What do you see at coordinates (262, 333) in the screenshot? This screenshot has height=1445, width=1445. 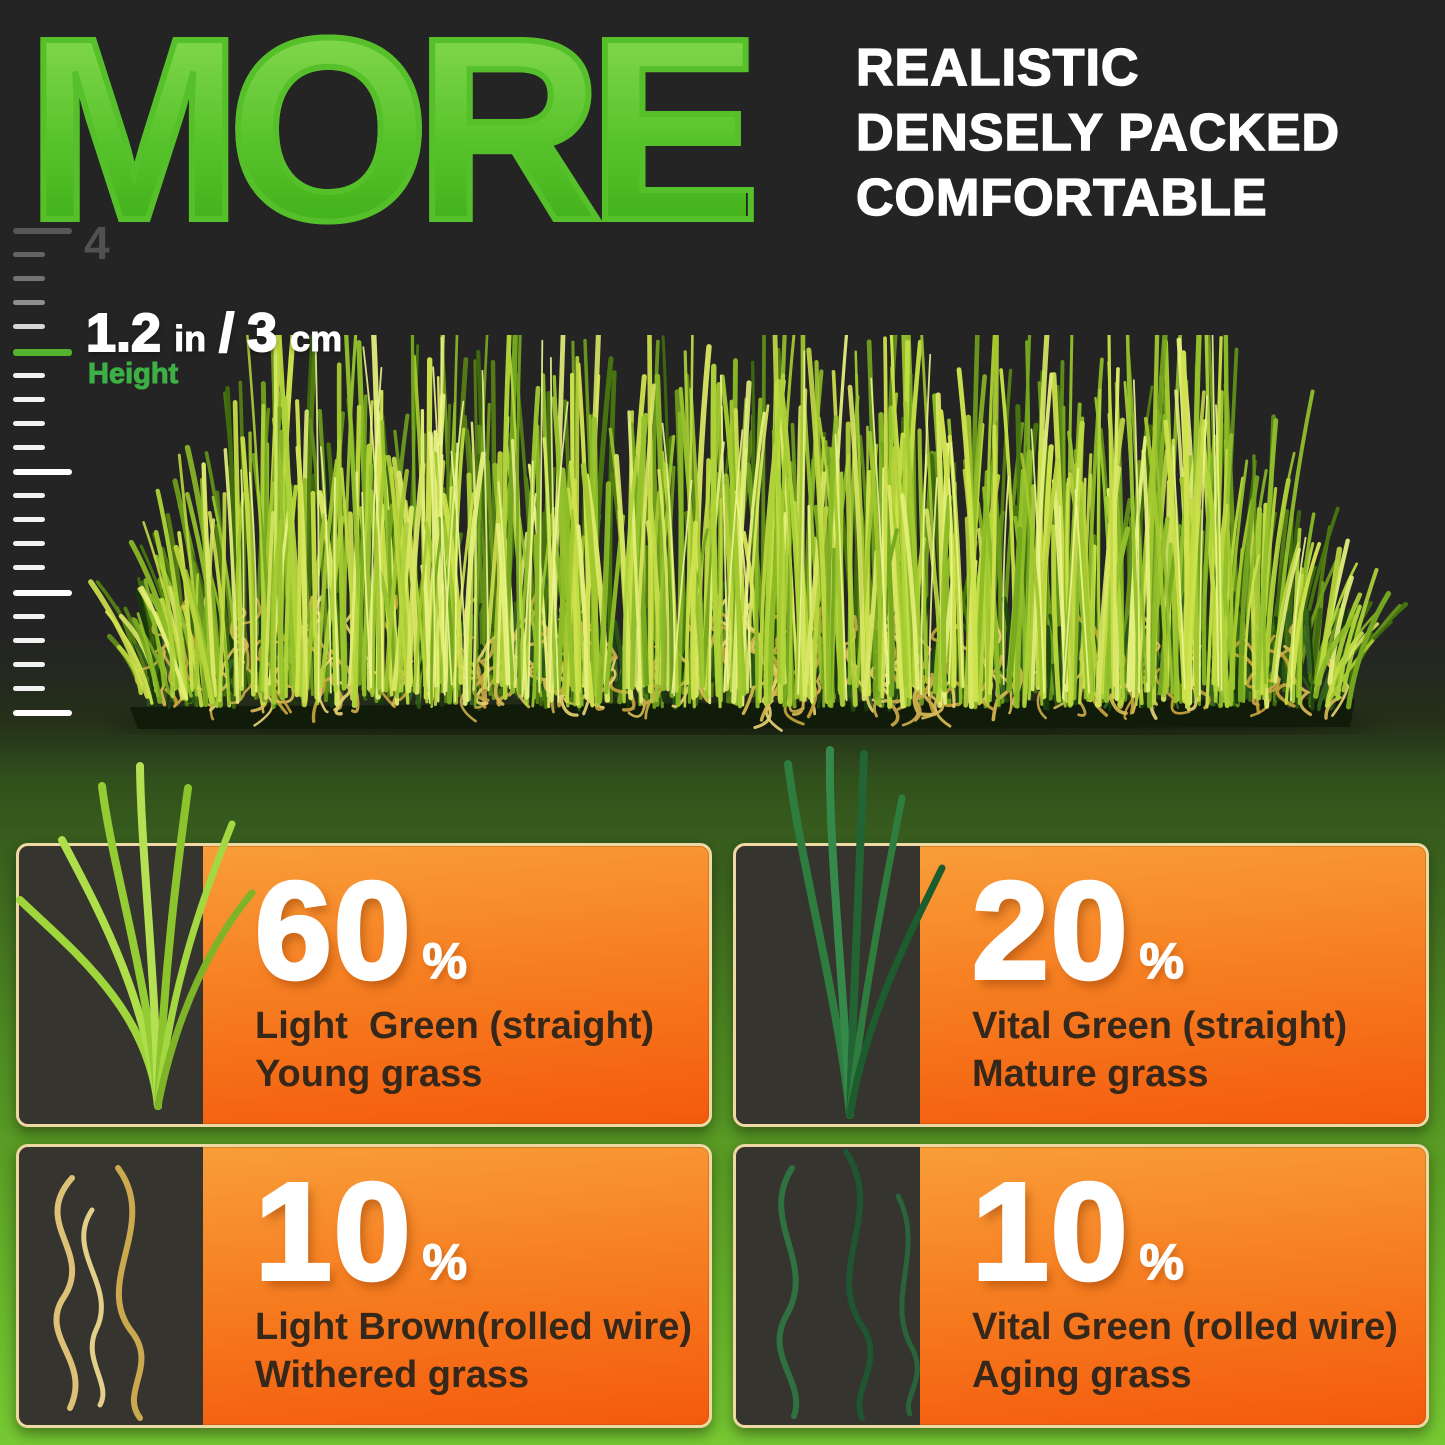 I see `height-value-cm: 3` at bounding box center [262, 333].